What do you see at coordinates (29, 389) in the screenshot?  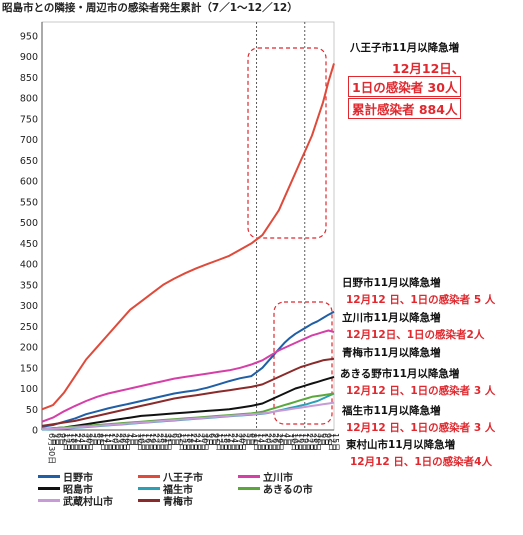 I see `y-tick-label: 100` at bounding box center [29, 389].